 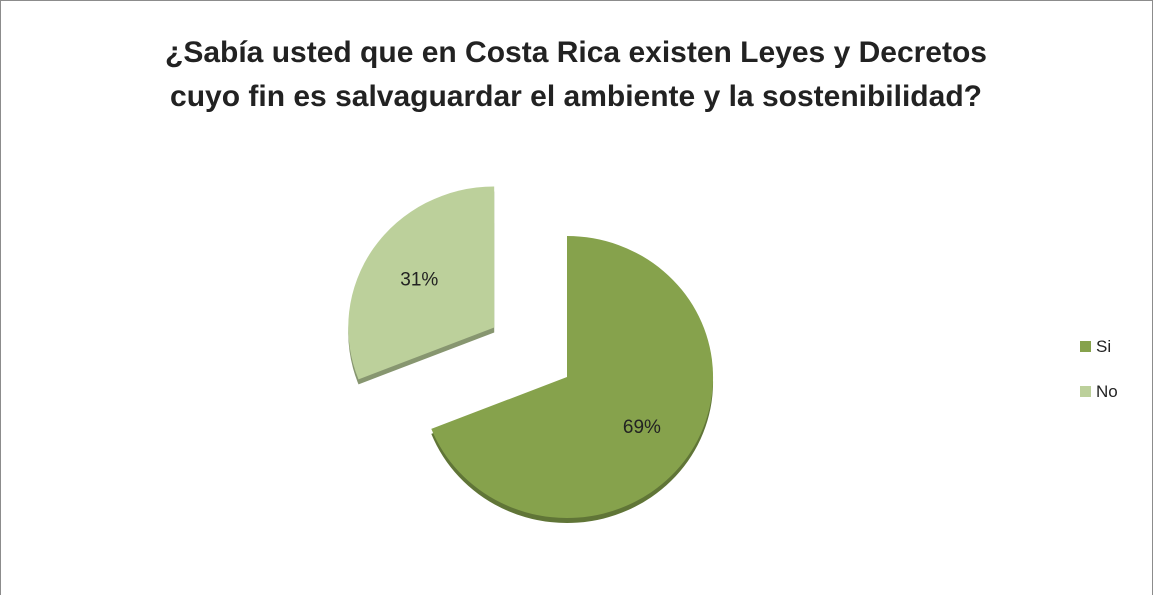 I want to click on legend-label-si: Si, so click(x=1104, y=346).